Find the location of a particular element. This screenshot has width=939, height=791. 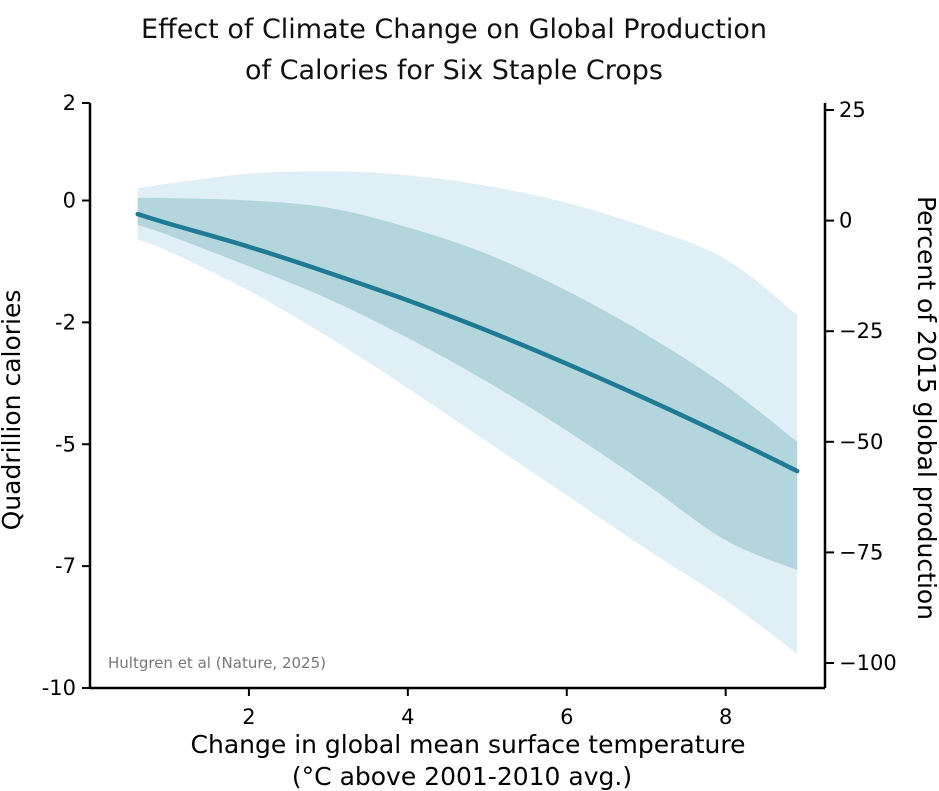

x-tick-label: 8 is located at coordinates (725, 717).